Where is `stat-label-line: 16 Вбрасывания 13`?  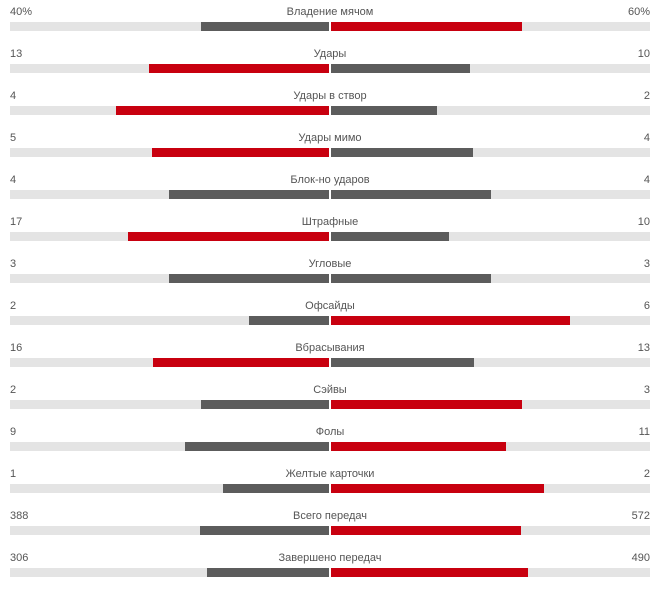
stat-label-line: 16 Вбрасывания 13 is located at coordinates (330, 348).